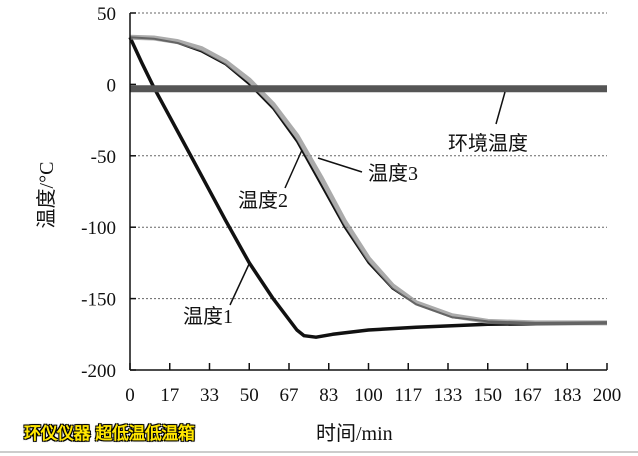 The width and height of the screenshot is (638, 456). What do you see at coordinates (98, 300) in the screenshot?
I see `y-tick-label: -150` at bounding box center [98, 300].